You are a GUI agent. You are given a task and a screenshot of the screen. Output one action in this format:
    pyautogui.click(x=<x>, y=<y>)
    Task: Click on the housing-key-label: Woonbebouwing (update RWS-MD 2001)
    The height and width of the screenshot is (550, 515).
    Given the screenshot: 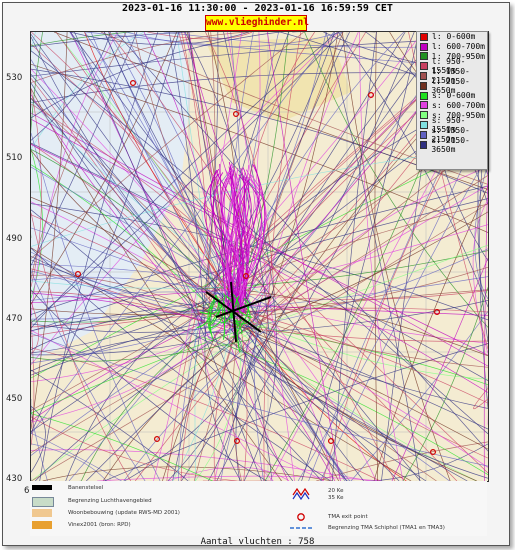 What is the action you would take?
    pyautogui.click(x=124, y=513)
    